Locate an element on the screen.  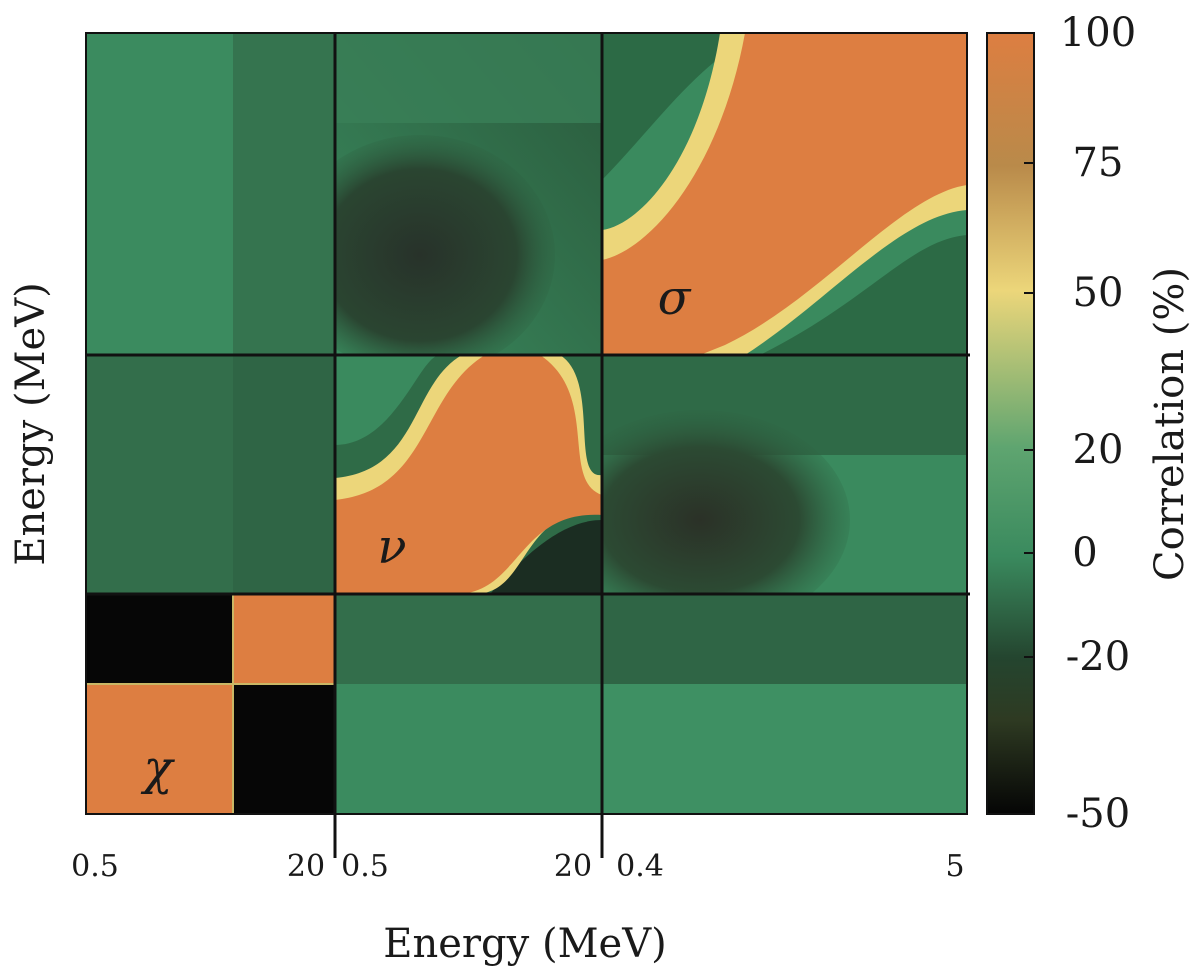
chi-nu-block-shade is located at coordinates (284, 474).